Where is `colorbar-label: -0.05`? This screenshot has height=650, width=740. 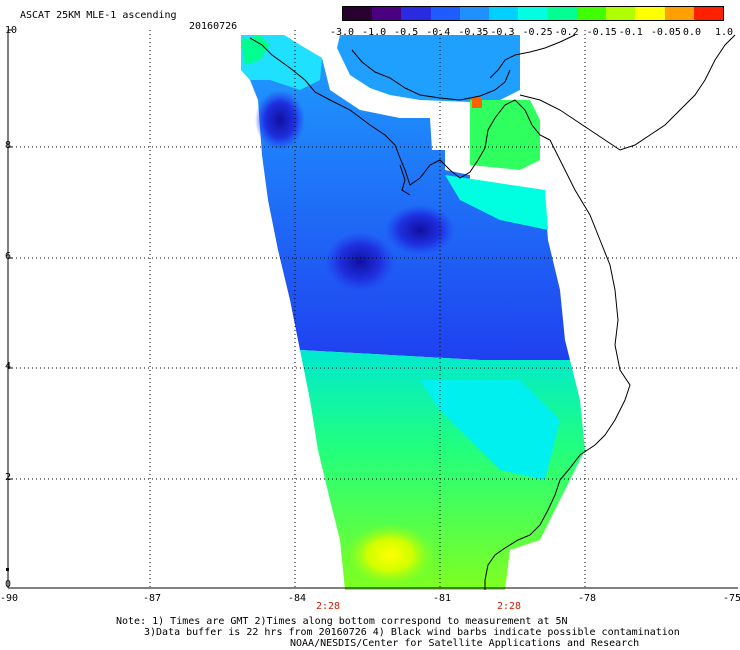
colorbar-label: -0.05 is located at coordinates (665, 32).